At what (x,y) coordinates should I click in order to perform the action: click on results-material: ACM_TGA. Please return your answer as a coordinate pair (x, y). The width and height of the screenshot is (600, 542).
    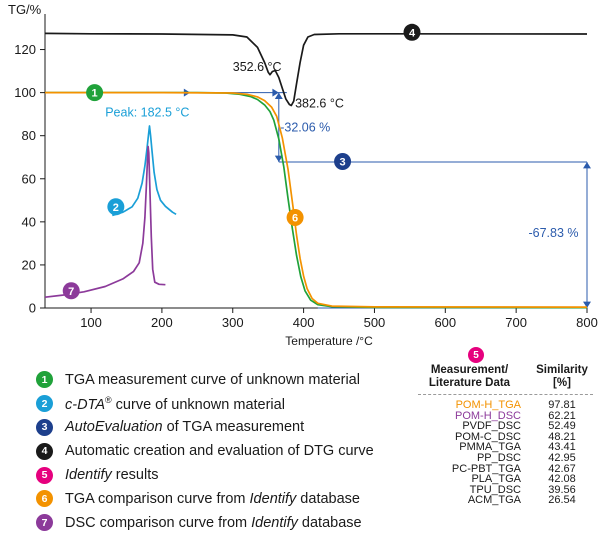
    Looking at the image, I should click on (494, 500).